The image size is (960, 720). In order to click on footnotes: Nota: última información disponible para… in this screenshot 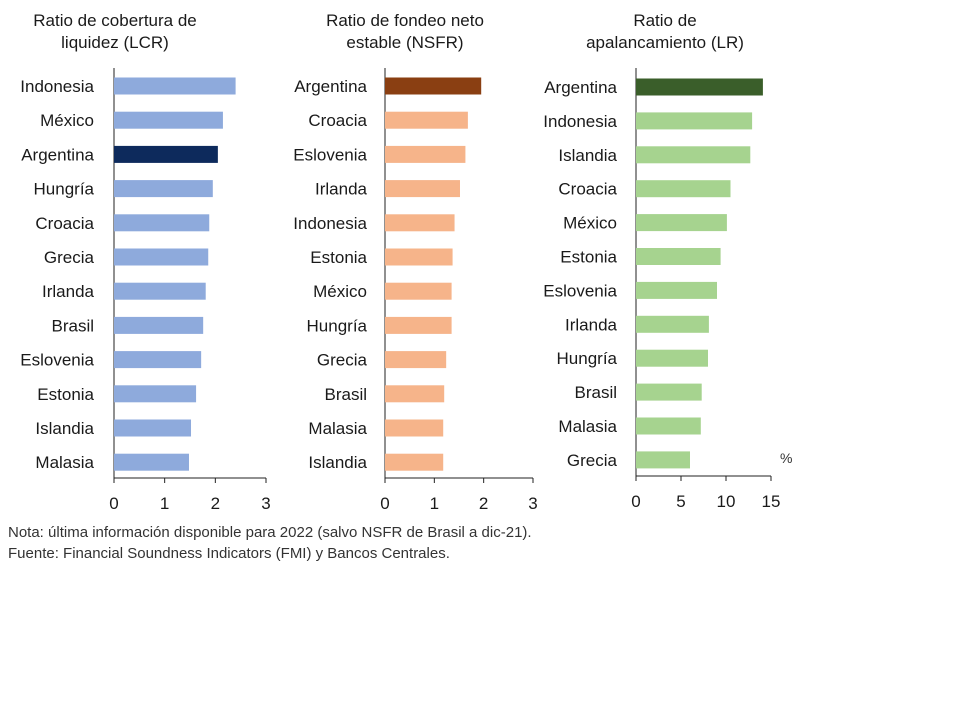, I will do `click(270, 543)`.